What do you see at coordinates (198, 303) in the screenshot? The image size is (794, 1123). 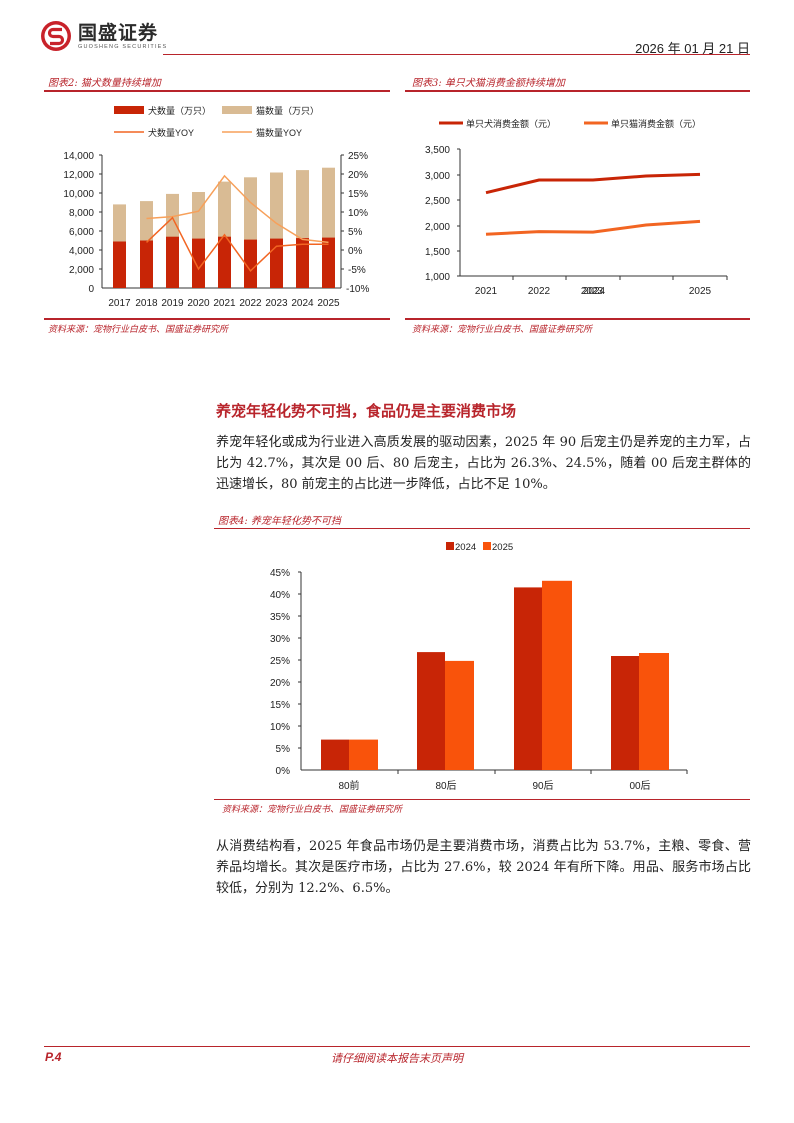 I see `svg-text: 2020` at bounding box center [198, 303].